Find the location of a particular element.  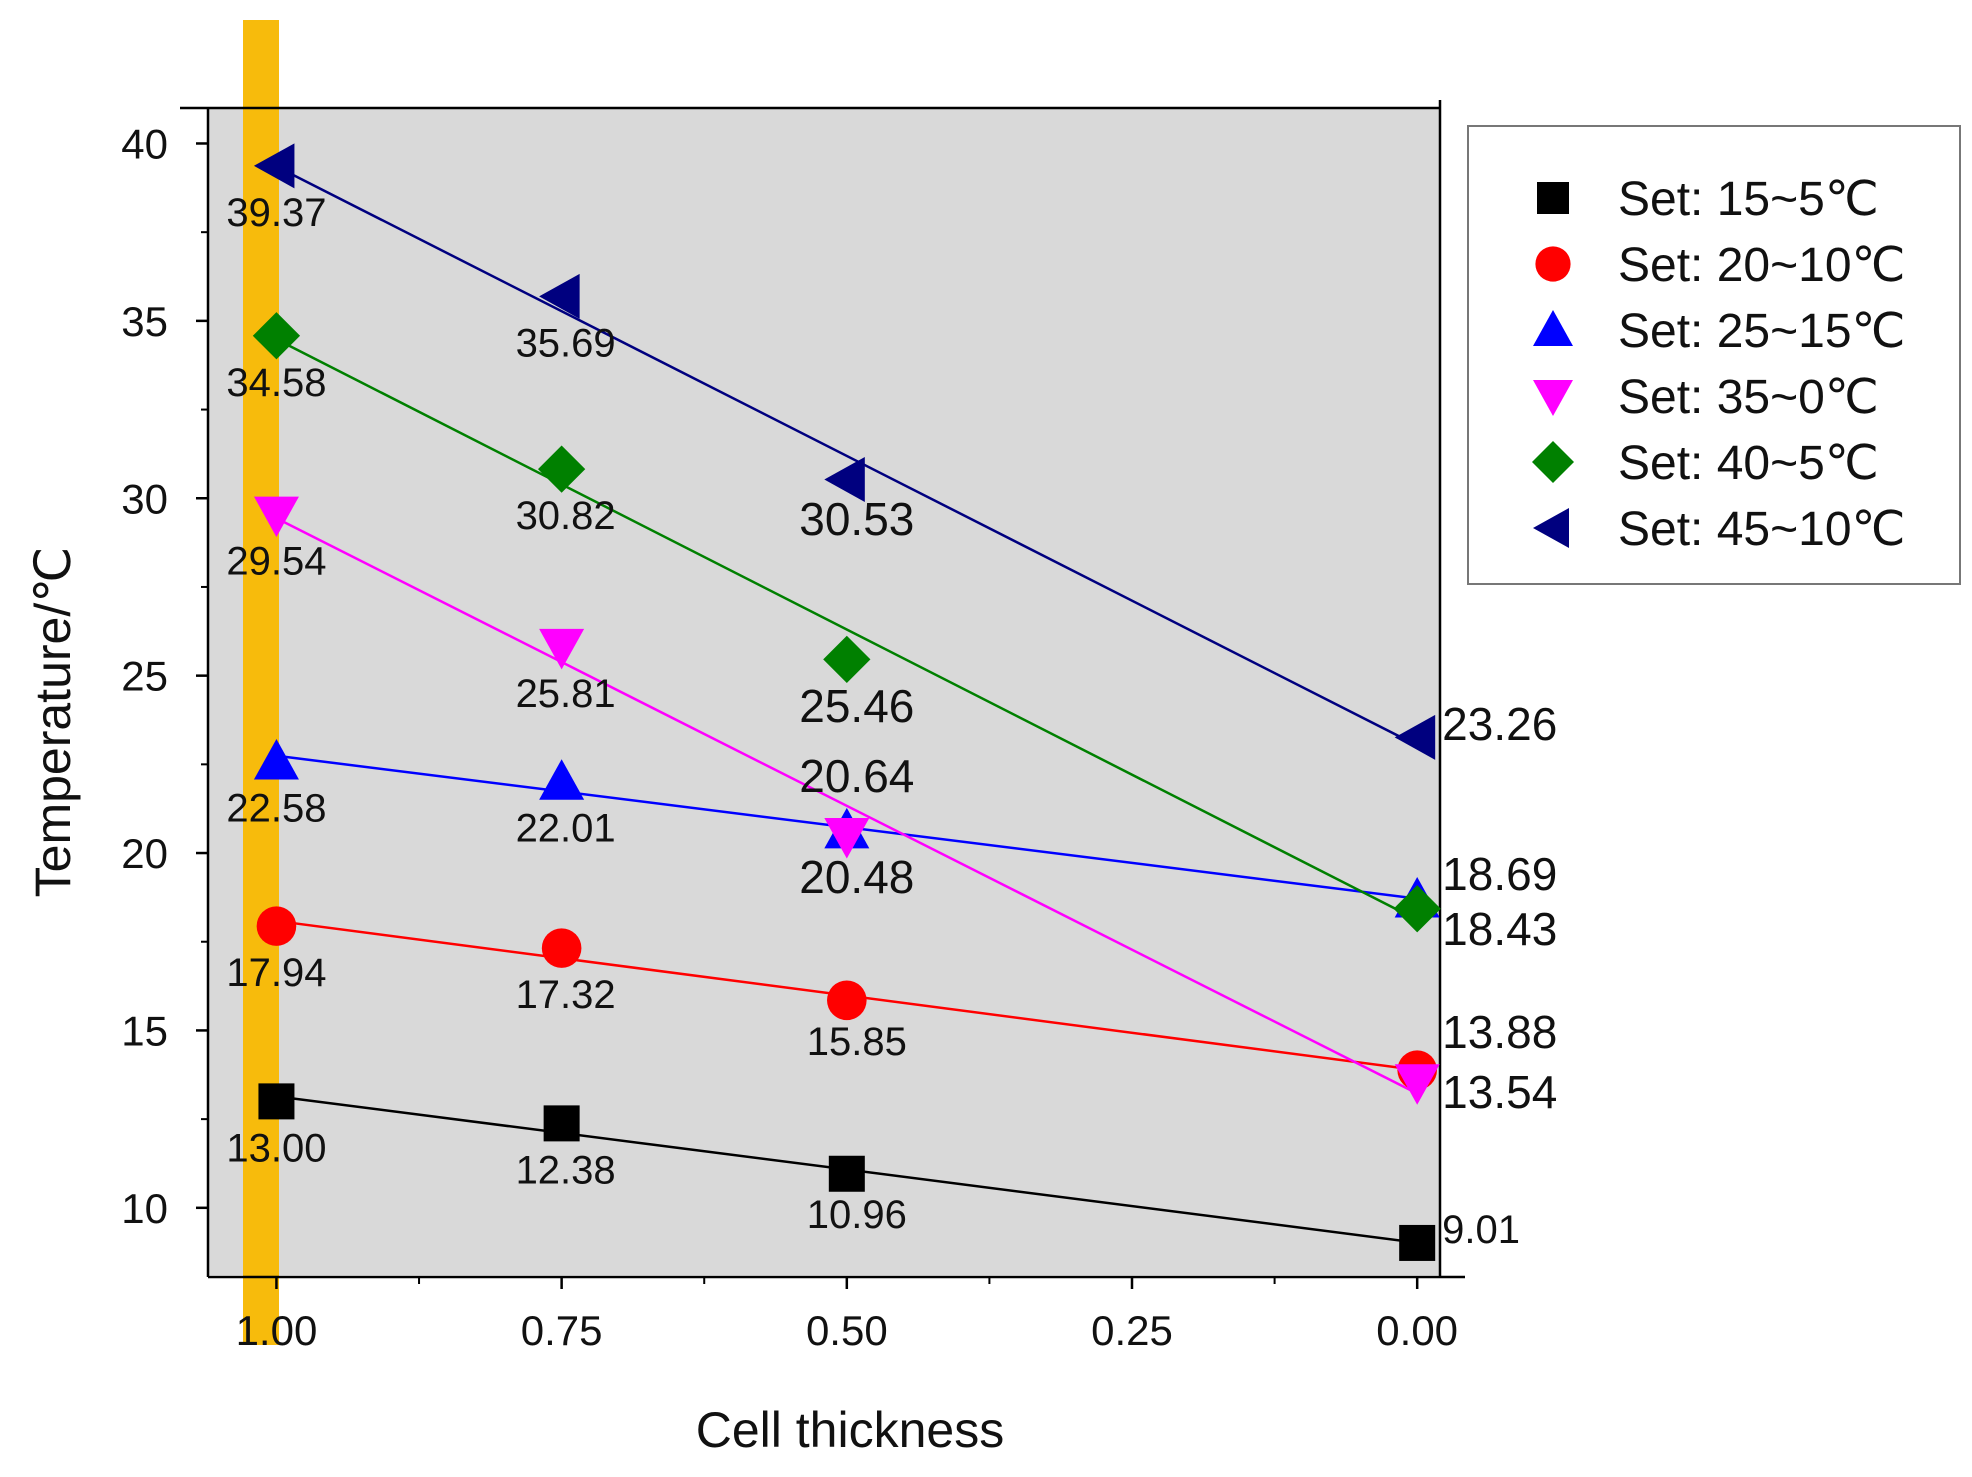

data-label: 13.00 is located at coordinates (276, 1148).